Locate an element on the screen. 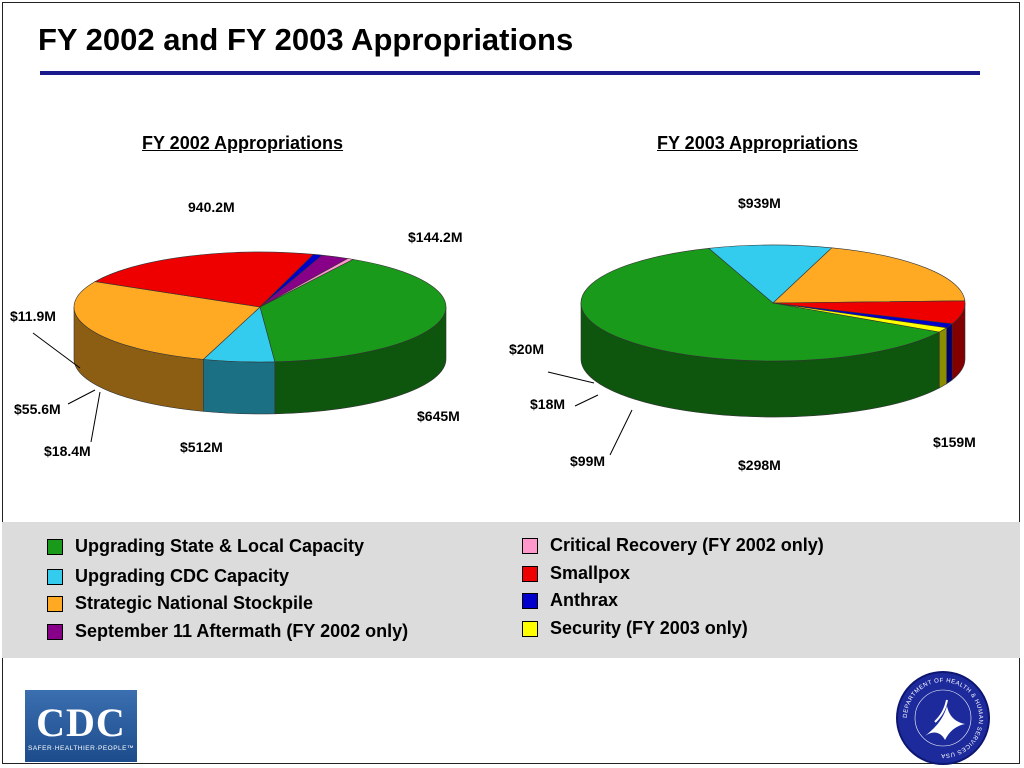  pie-slice-critical-recovery-fy-2002-only is located at coordinates (306, 283).